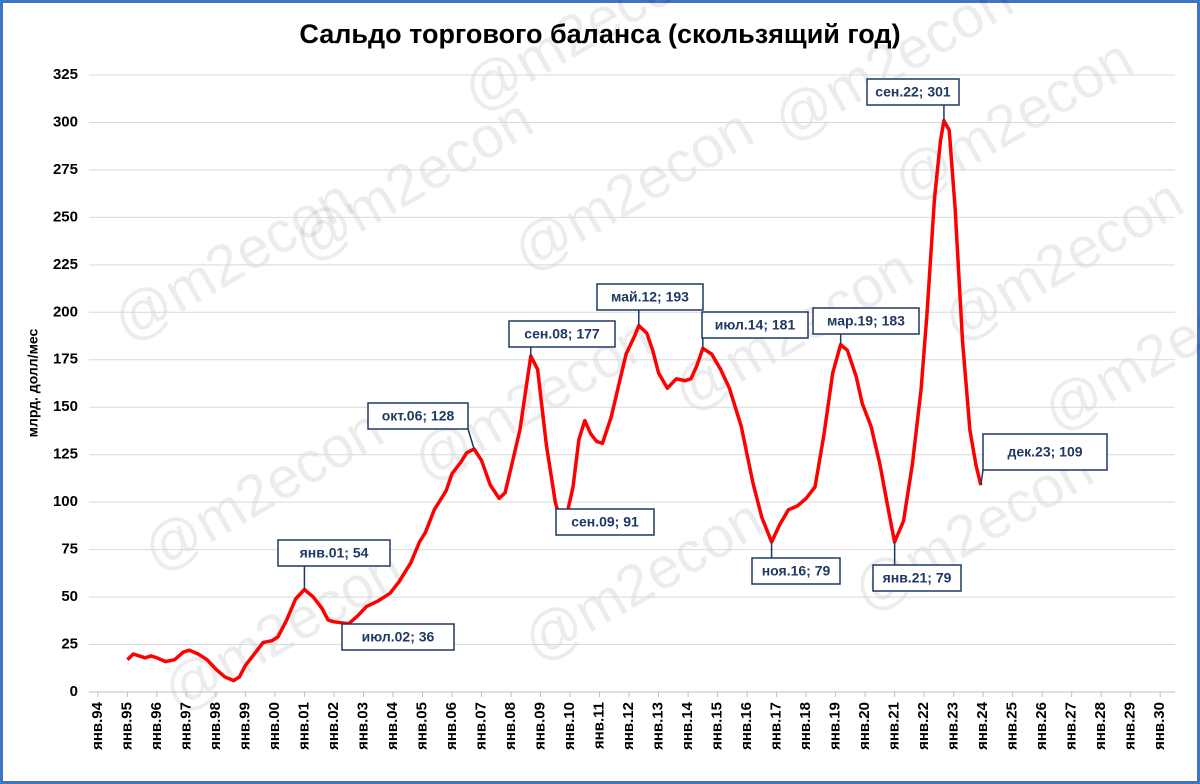  What do you see at coordinates (65, 264) in the screenshot?
I see `y-tick-label: 225` at bounding box center [65, 264].